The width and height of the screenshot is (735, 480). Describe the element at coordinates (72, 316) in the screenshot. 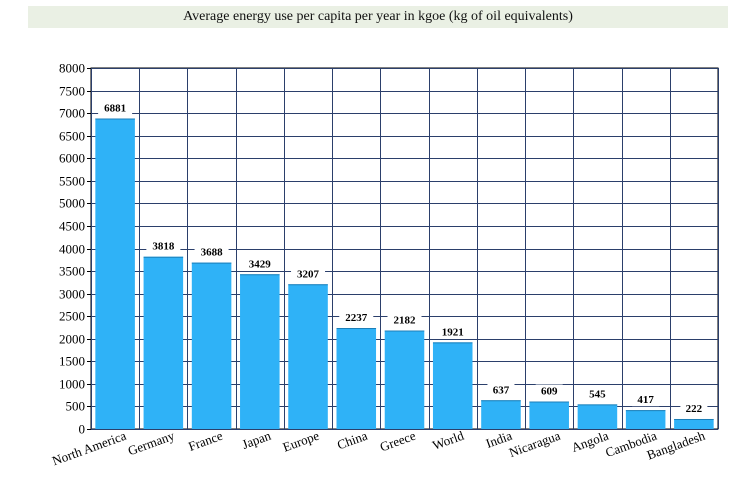

I see `y-tick-label: 2500` at that location.